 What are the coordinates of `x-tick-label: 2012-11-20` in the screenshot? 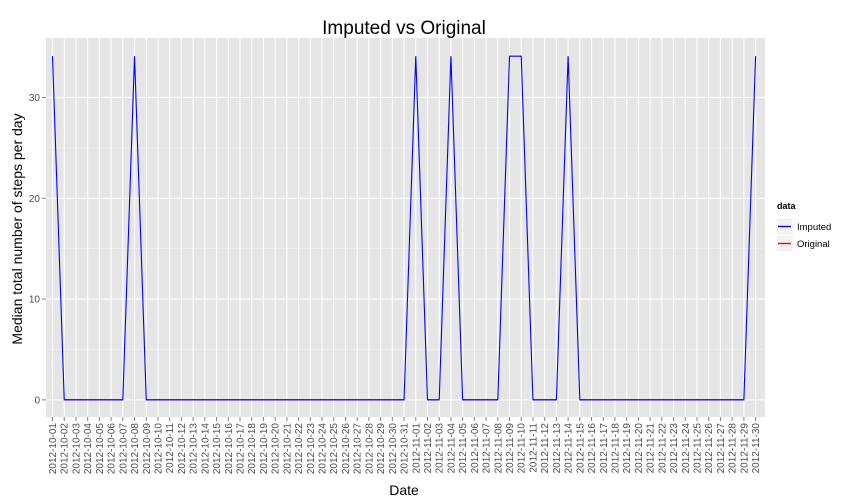 It's located at (639, 448).